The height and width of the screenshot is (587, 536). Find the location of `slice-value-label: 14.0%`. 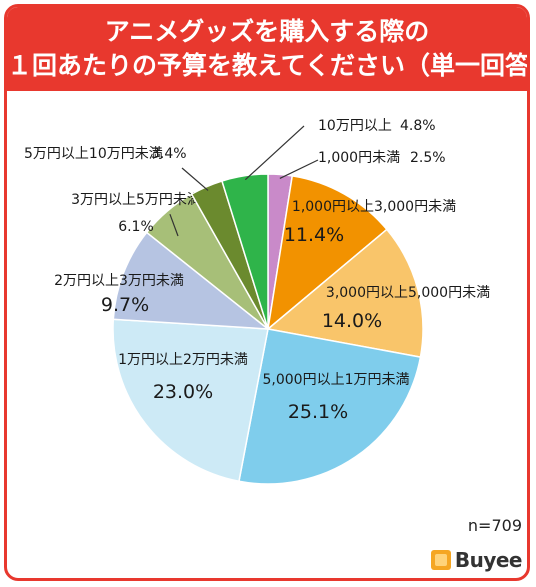

slice-value-label: 14.0% is located at coordinates (352, 321).